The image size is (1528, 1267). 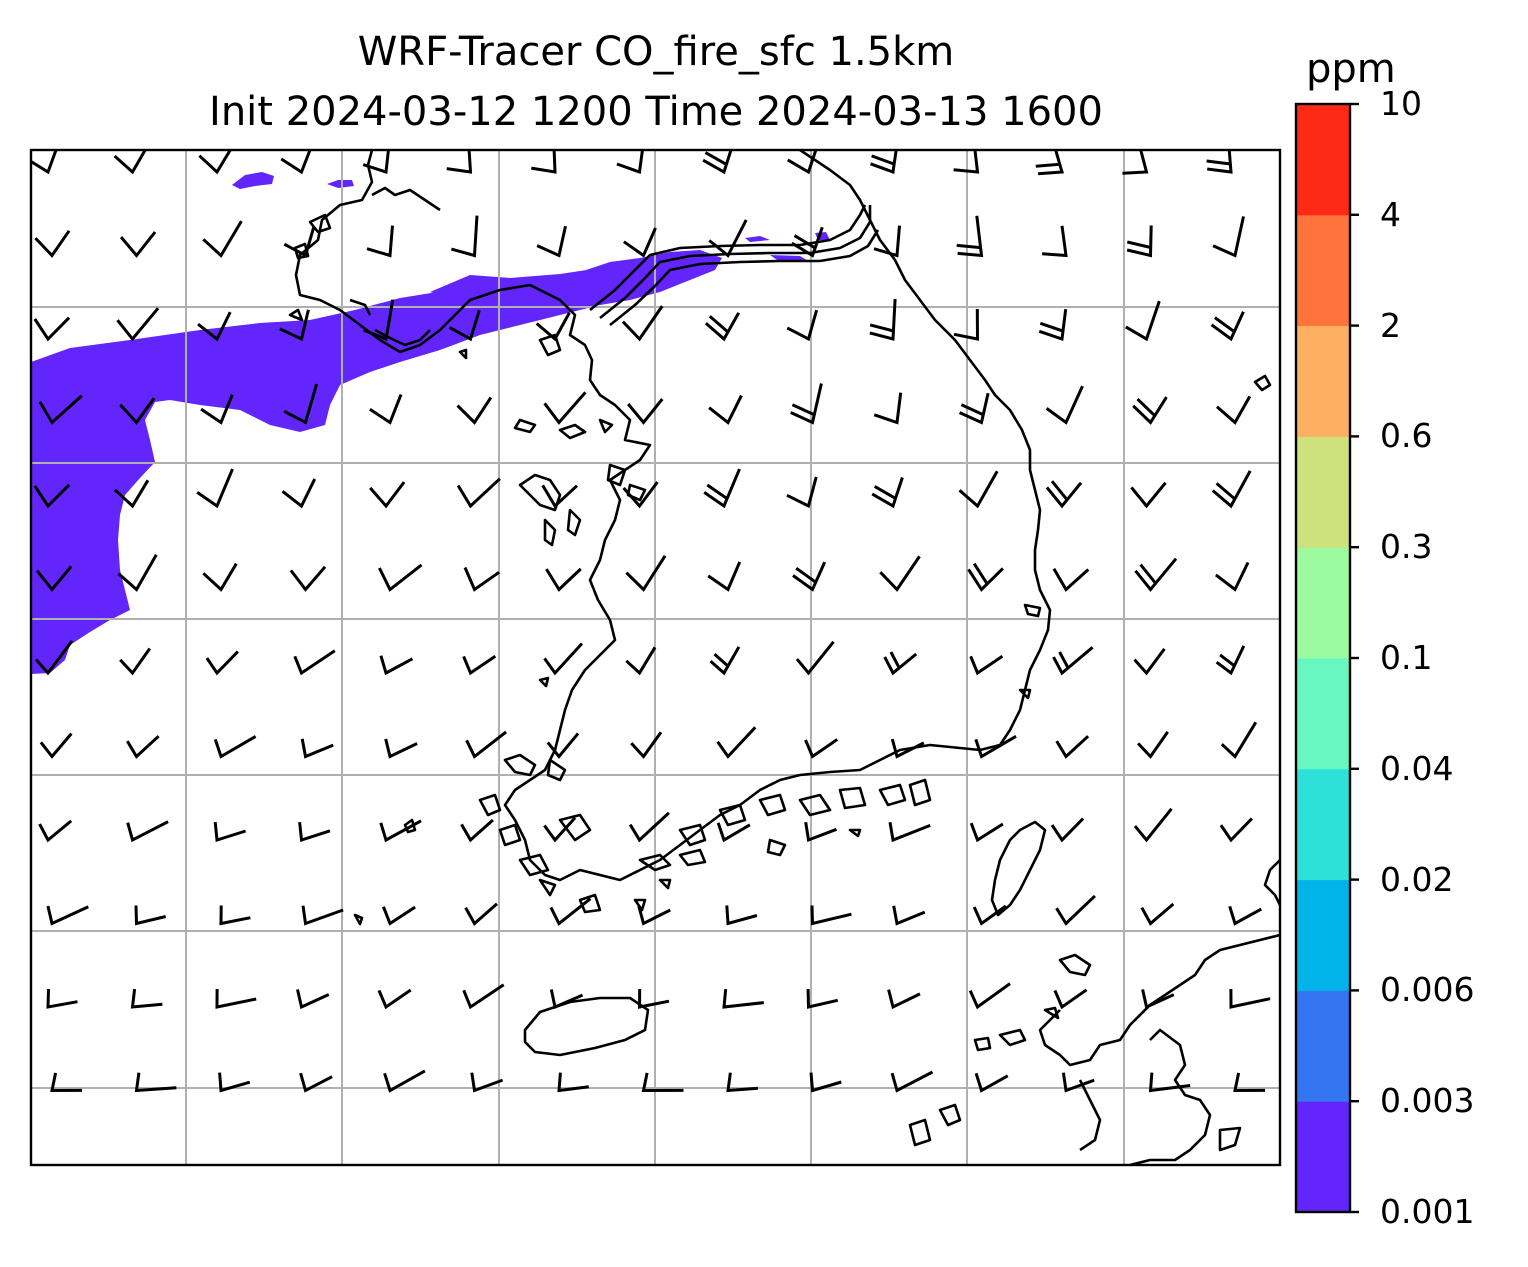 What do you see at coordinates (782, 845) in the screenshot?
I see `island-cluster-s` at bounding box center [782, 845].